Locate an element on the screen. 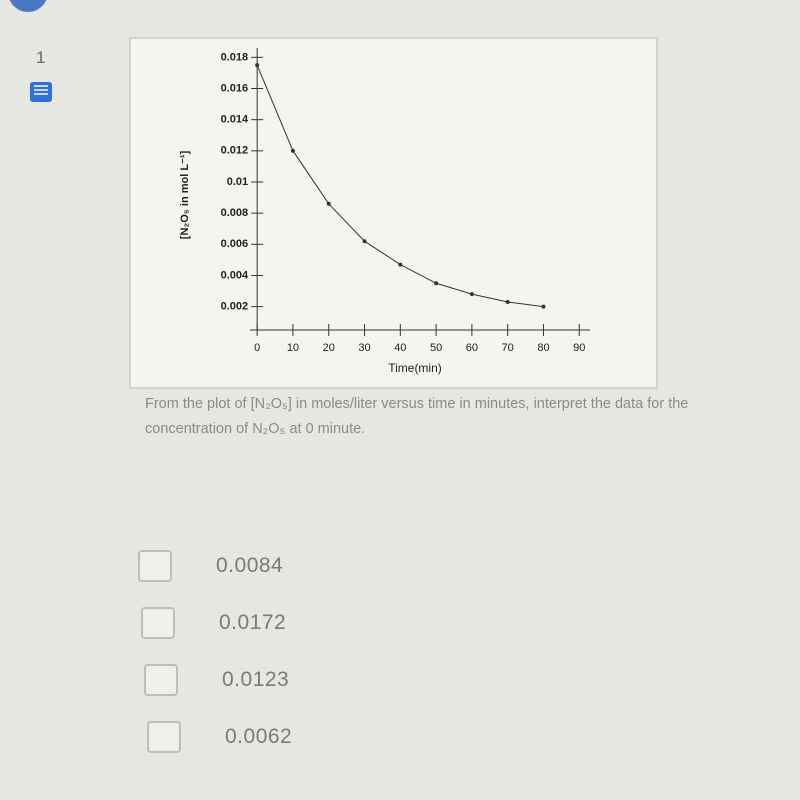 The image size is (800, 800). y-tick-label: 0.014 is located at coordinates (235, 120).